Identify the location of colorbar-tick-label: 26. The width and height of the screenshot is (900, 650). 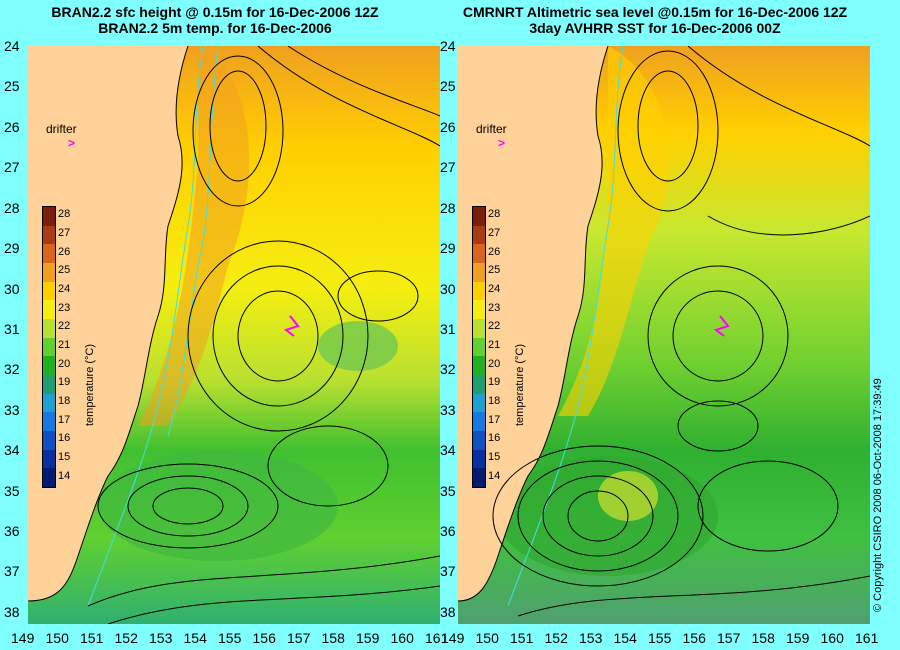
(64, 251).